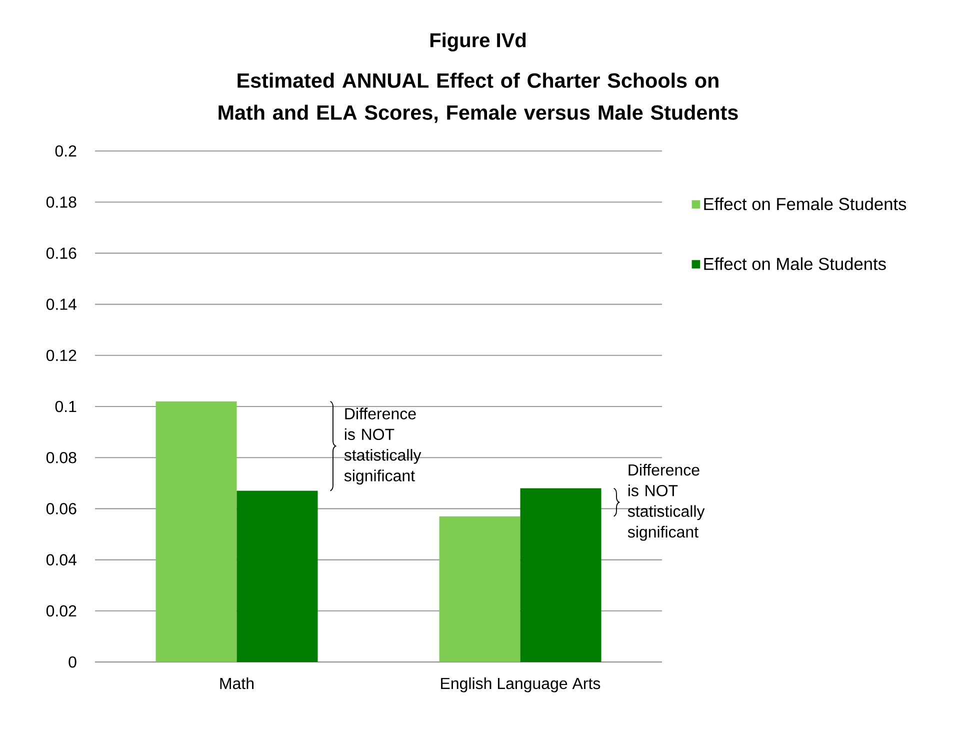  What do you see at coordinates (61, 560) in the screenshot?
I see `y-tick-label: 0.04` at bounding box center [61, 560].